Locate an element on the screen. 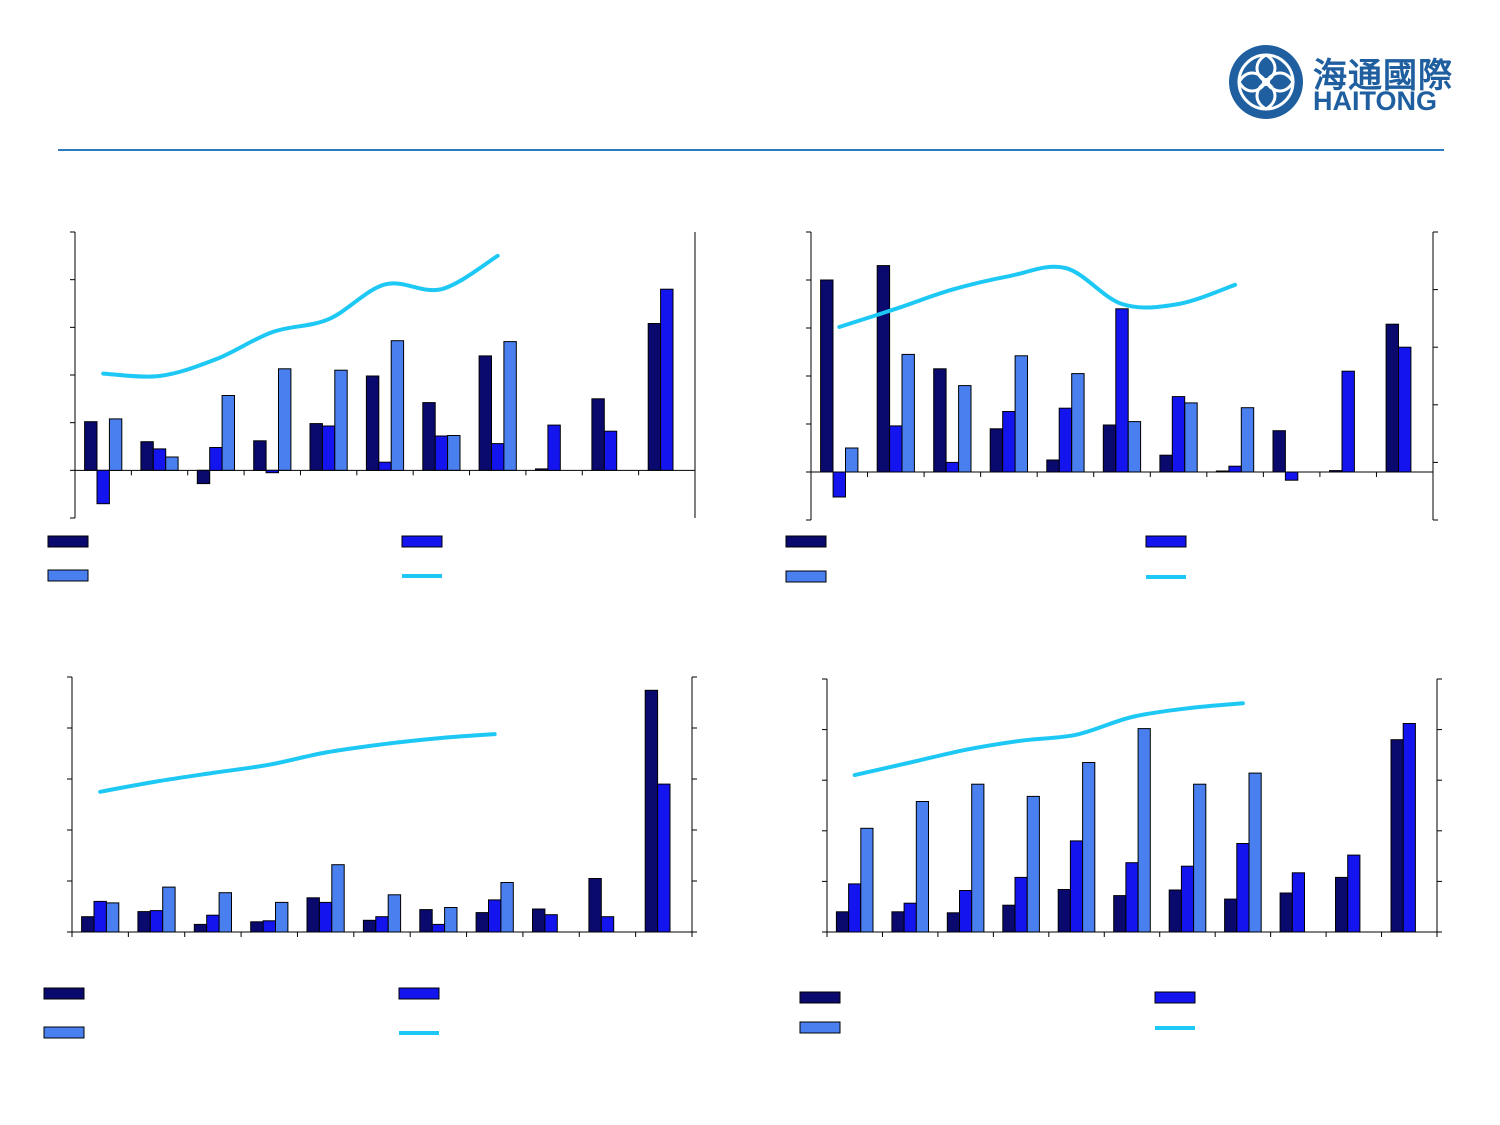  logo-swirl-icon is located at coordinates (1266, 82).